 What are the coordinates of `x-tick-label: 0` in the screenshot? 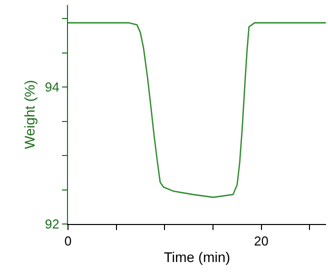 It's located at (68, 241).